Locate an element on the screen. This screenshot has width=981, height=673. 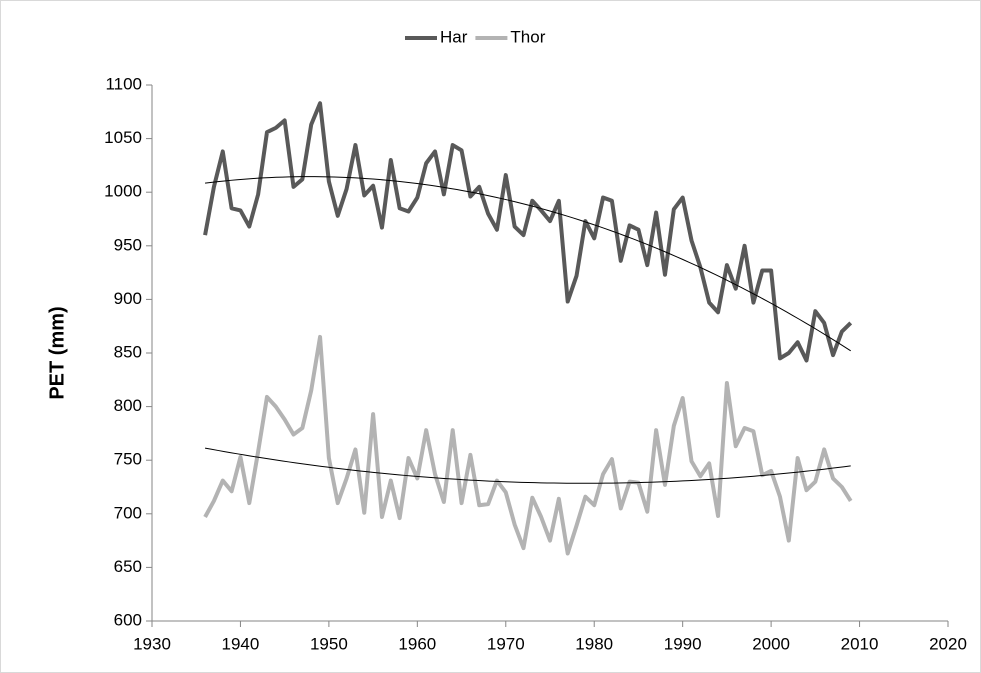
x-tick-label: 2010 is located at coordinates (860, 643).